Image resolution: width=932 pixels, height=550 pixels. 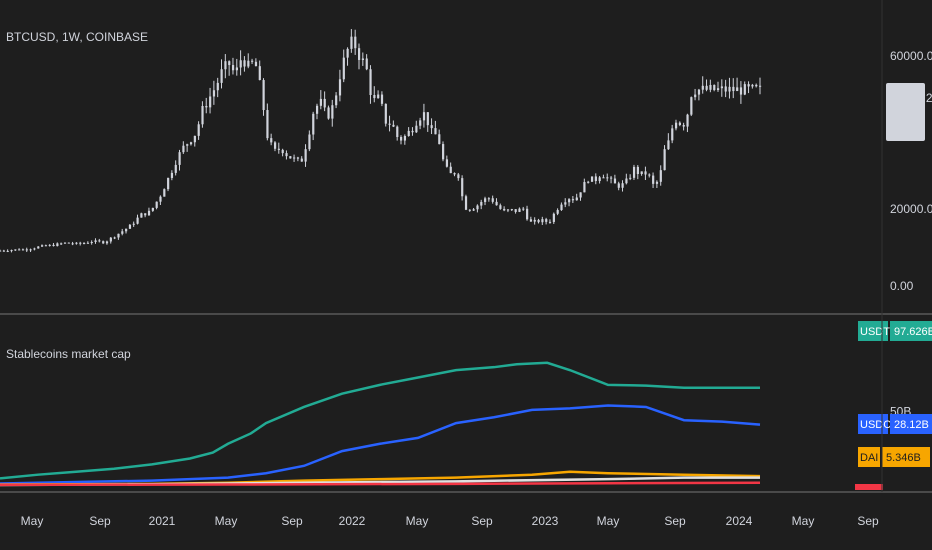 What do you see at coordinates (875, 425) in the screenshot?
I see `series-name-label: USDC` at bounding box center [875, 425].